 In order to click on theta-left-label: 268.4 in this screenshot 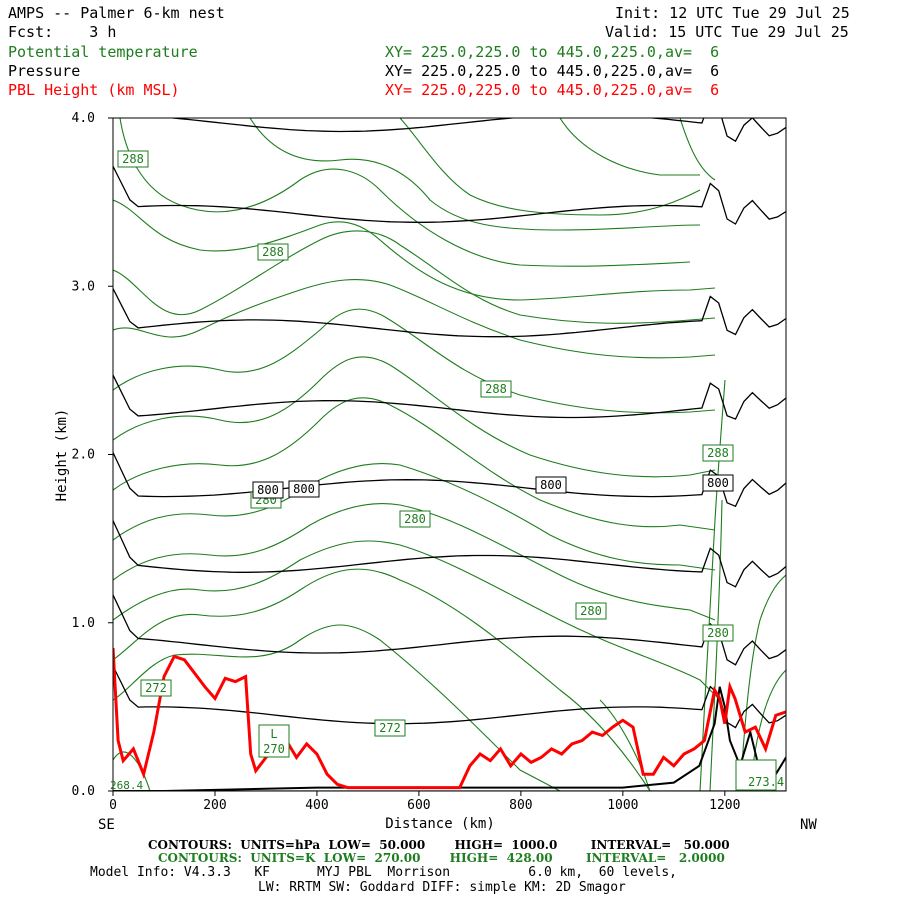, I will do `click(126, 785)`.